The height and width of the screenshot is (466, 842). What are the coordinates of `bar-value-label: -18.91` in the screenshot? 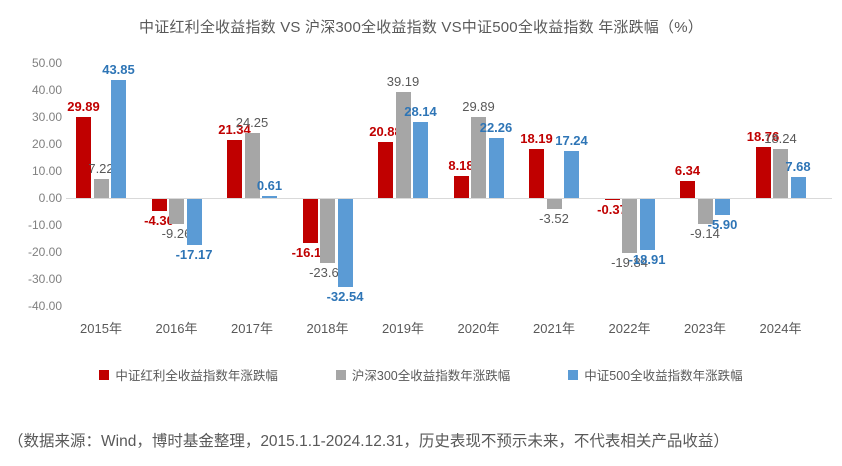 It's located at (647, 260).